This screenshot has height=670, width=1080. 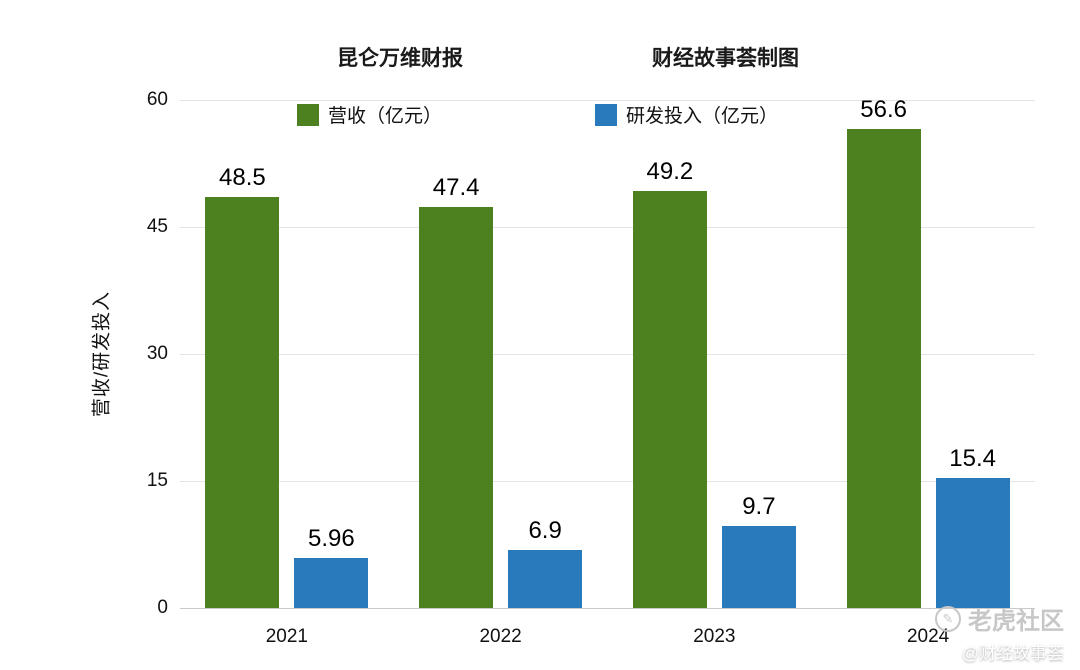 I want to click on y-tick-label: 0, so click(x=162, y=607).